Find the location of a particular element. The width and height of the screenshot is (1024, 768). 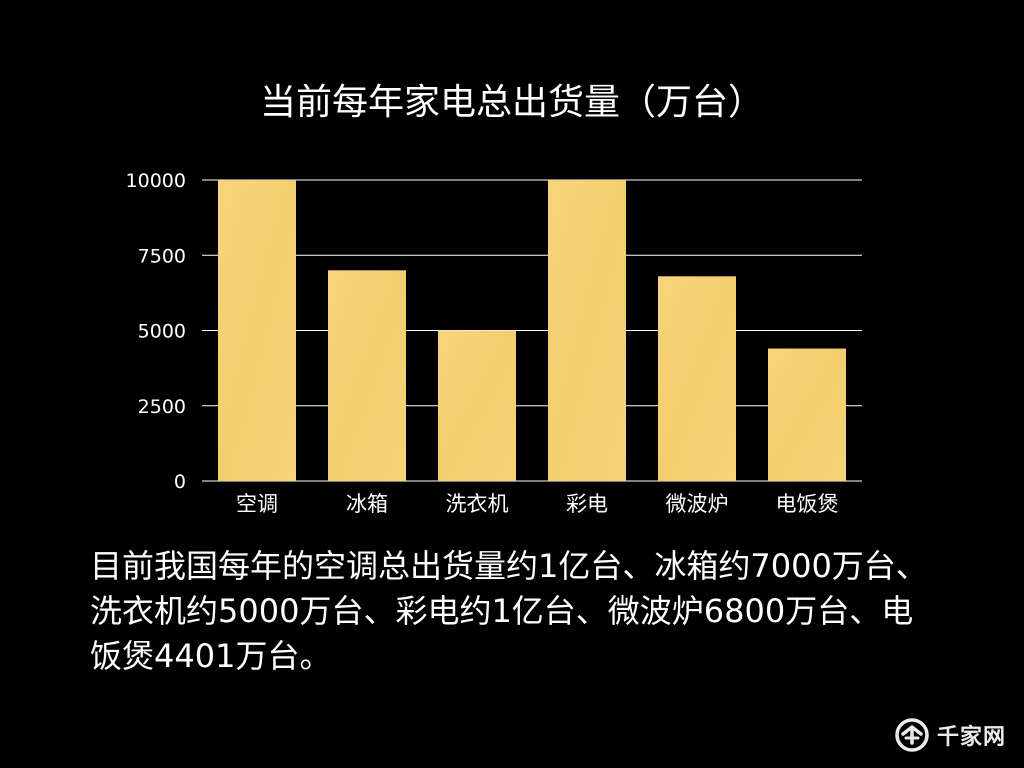

y-tick-label: 10000 is located at coordinates (156, 181).